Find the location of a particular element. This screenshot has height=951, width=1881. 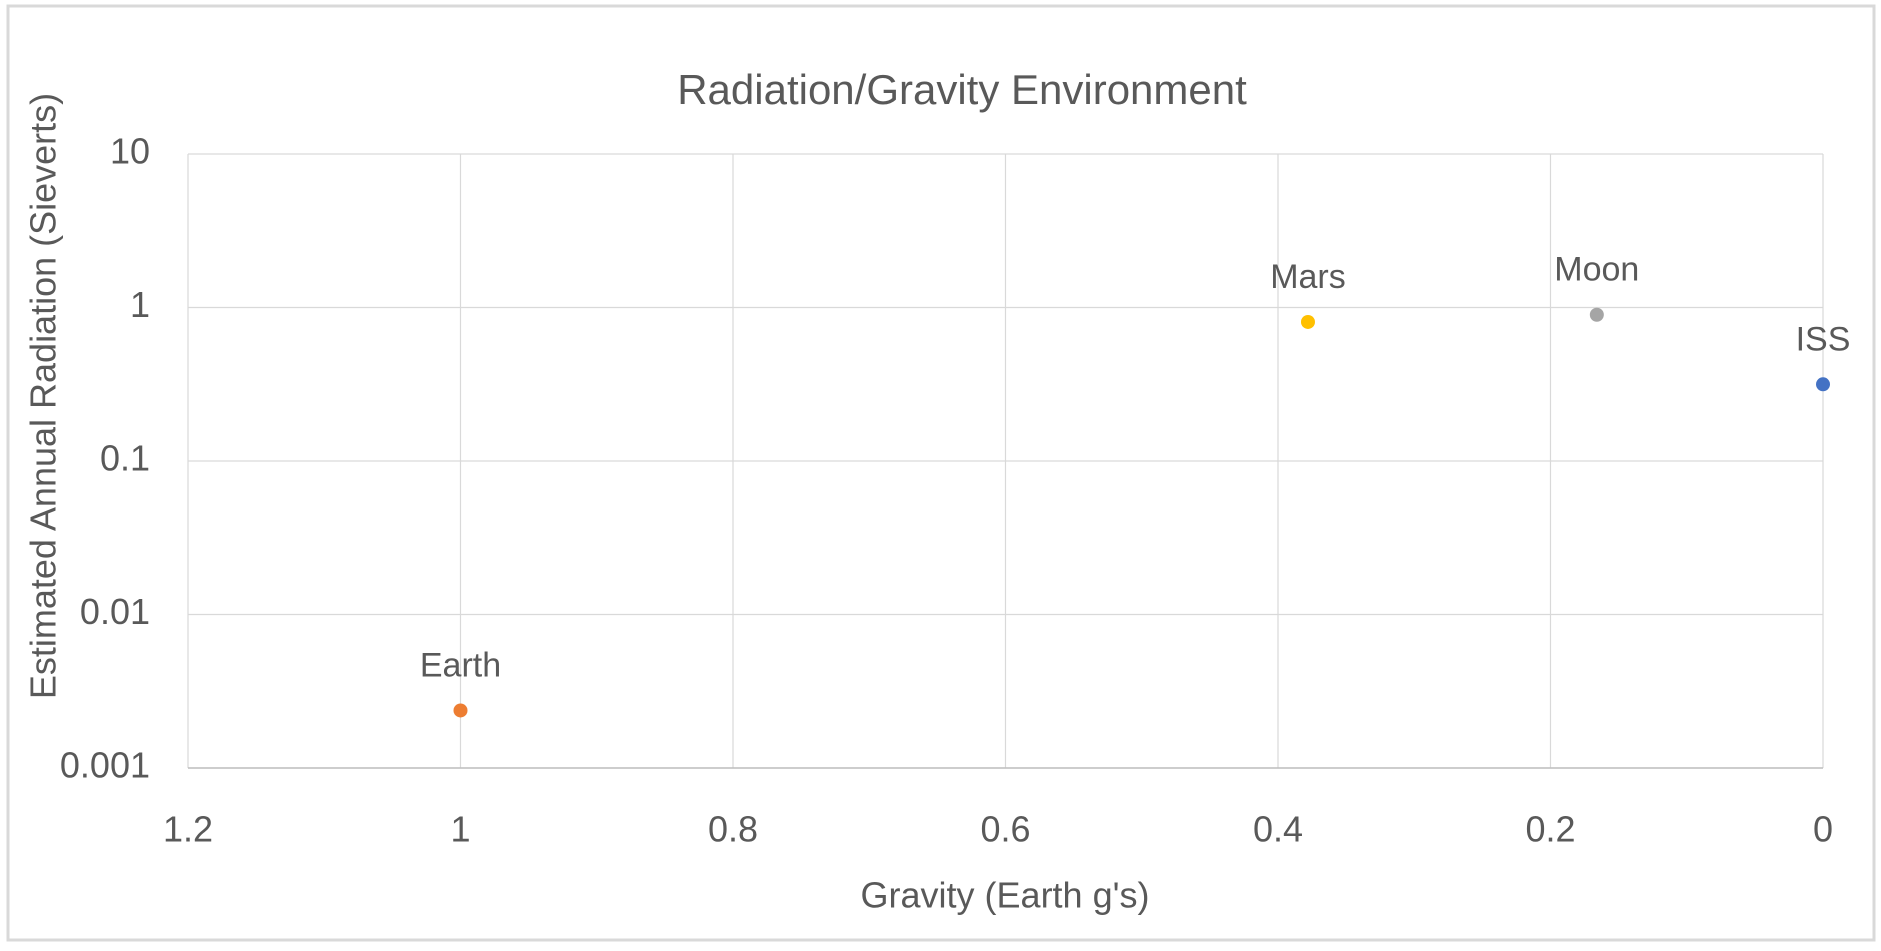

y-tick-label: 1 is located at coordinates (140, 304).